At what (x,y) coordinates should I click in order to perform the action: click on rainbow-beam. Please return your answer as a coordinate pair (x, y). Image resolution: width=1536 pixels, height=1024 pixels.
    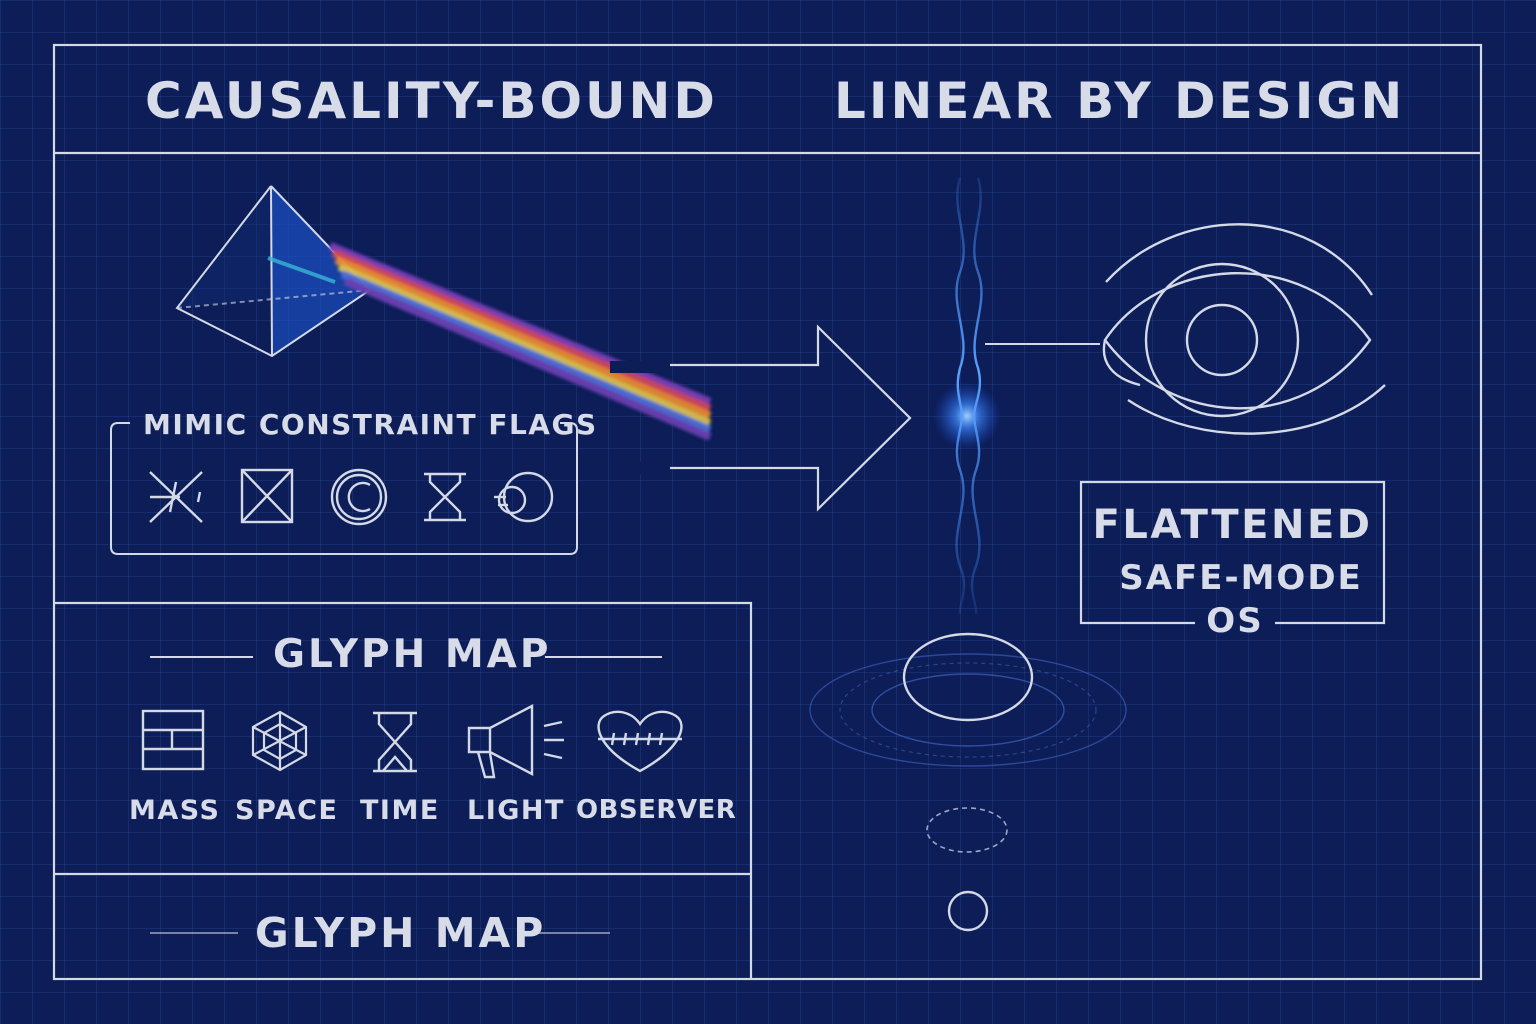
    Looking at the image, I should click on (520, 341).